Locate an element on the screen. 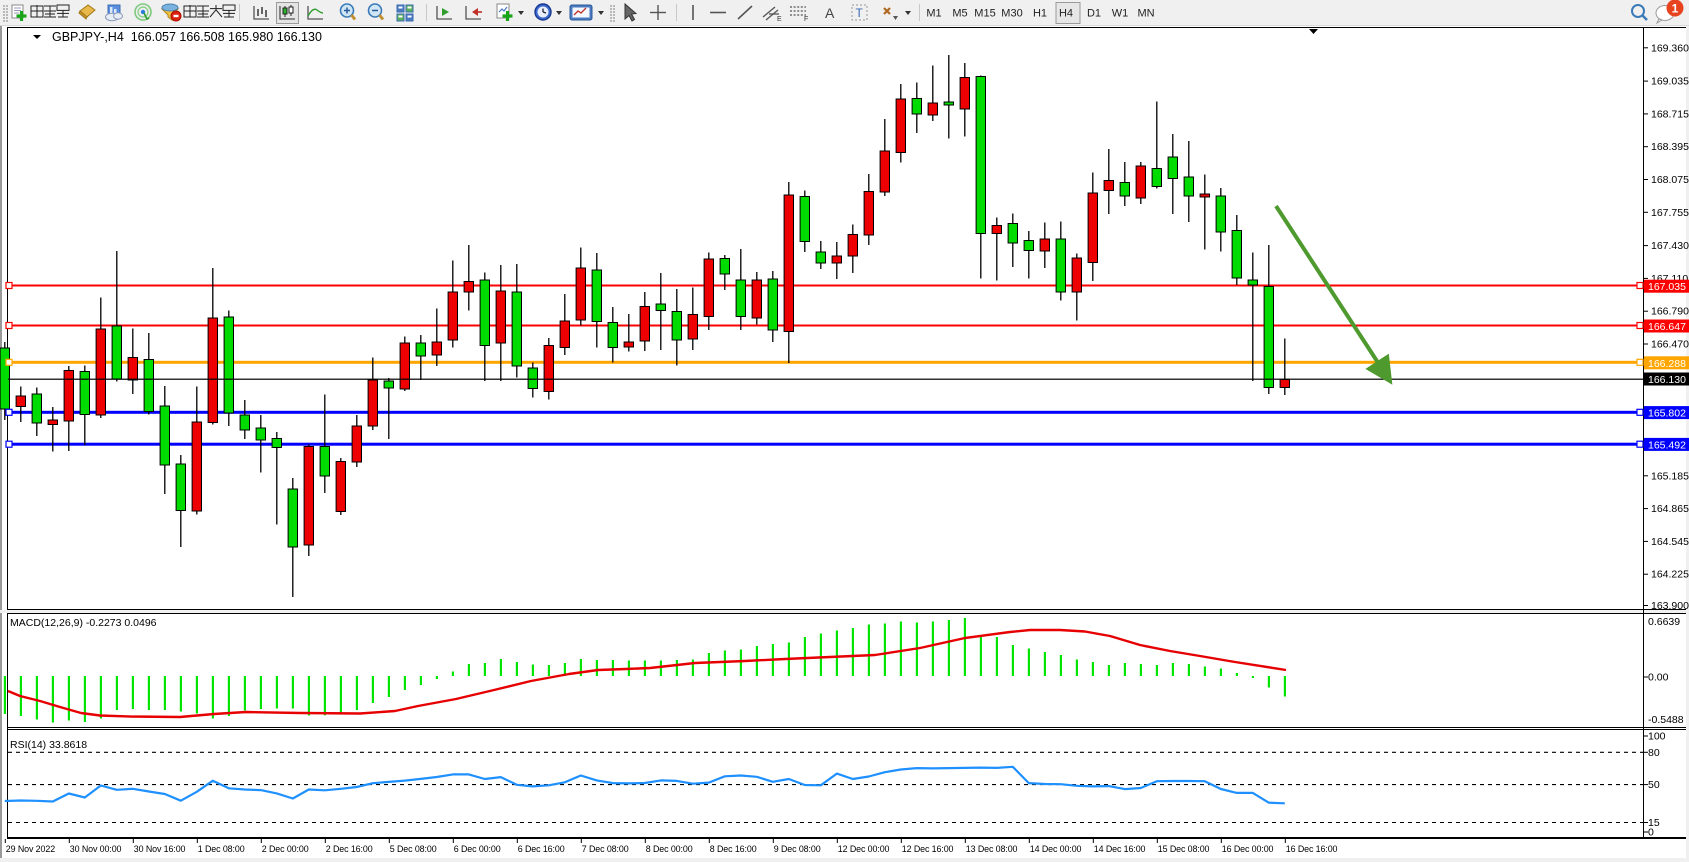 This screenshot has width=1689, height=862. svg-text: MN is located at coordinates (1145, 14).